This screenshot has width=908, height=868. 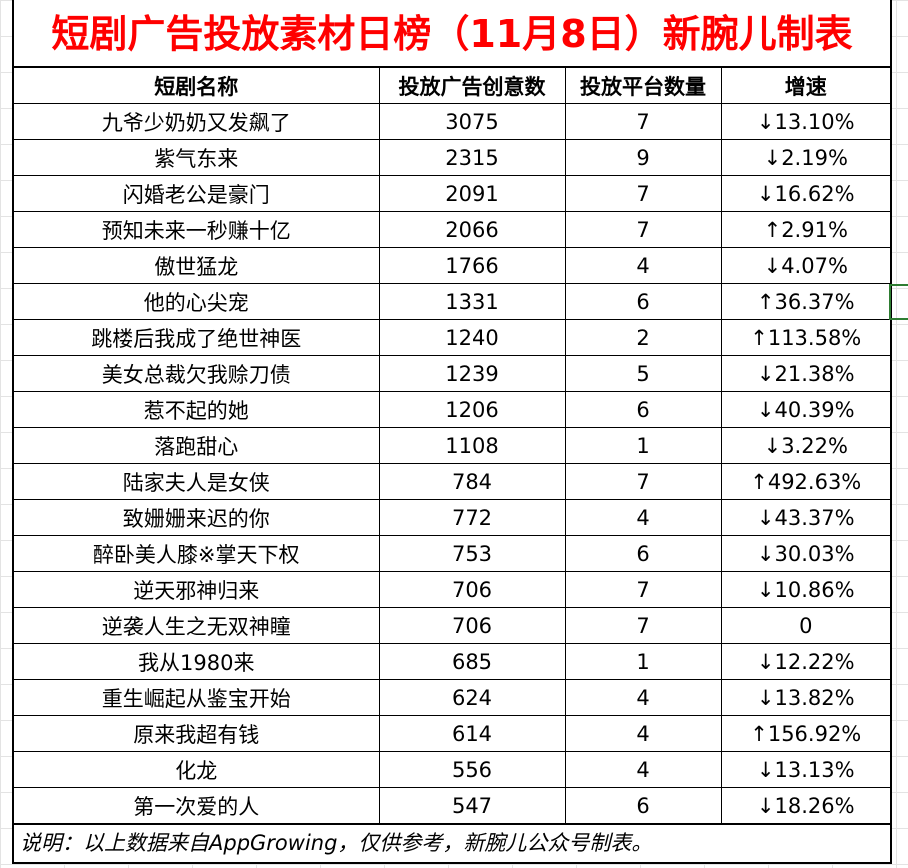 What do you see at coordinates (643, 337) in the screenshot?
I see `cell-platform-count: 2` at bounding box center [643, 337].